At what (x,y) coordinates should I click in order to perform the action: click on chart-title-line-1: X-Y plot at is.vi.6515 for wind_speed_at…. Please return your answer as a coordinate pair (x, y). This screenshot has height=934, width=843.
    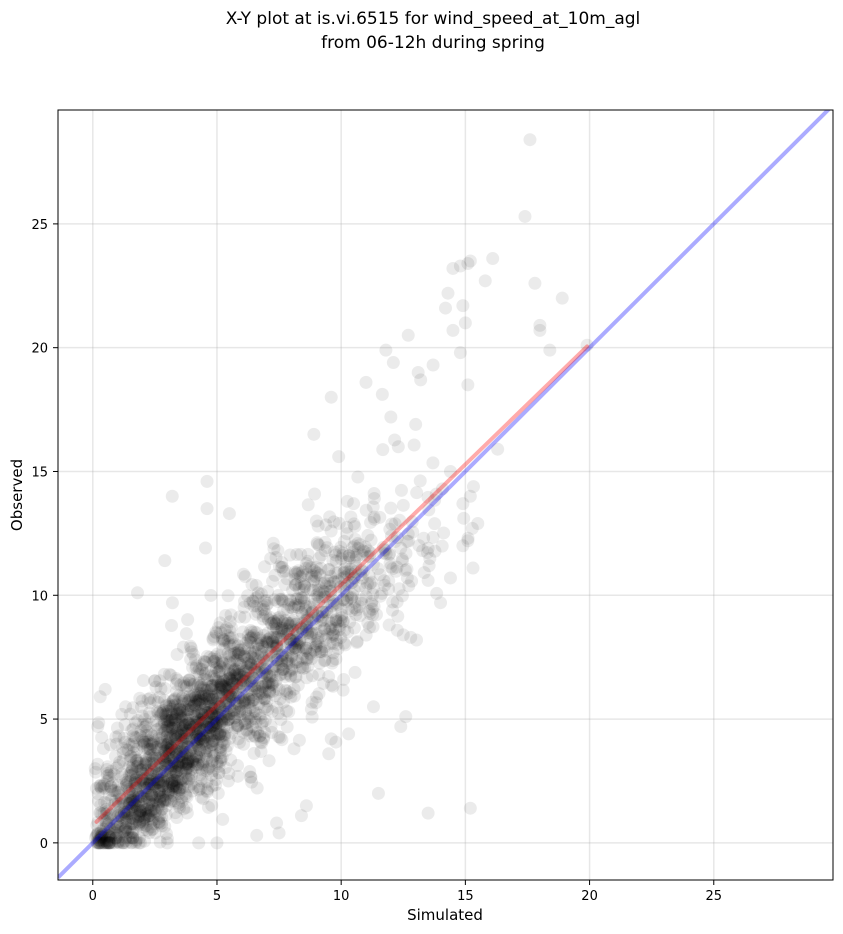
    Looking at the image, I should click on (433, 19).